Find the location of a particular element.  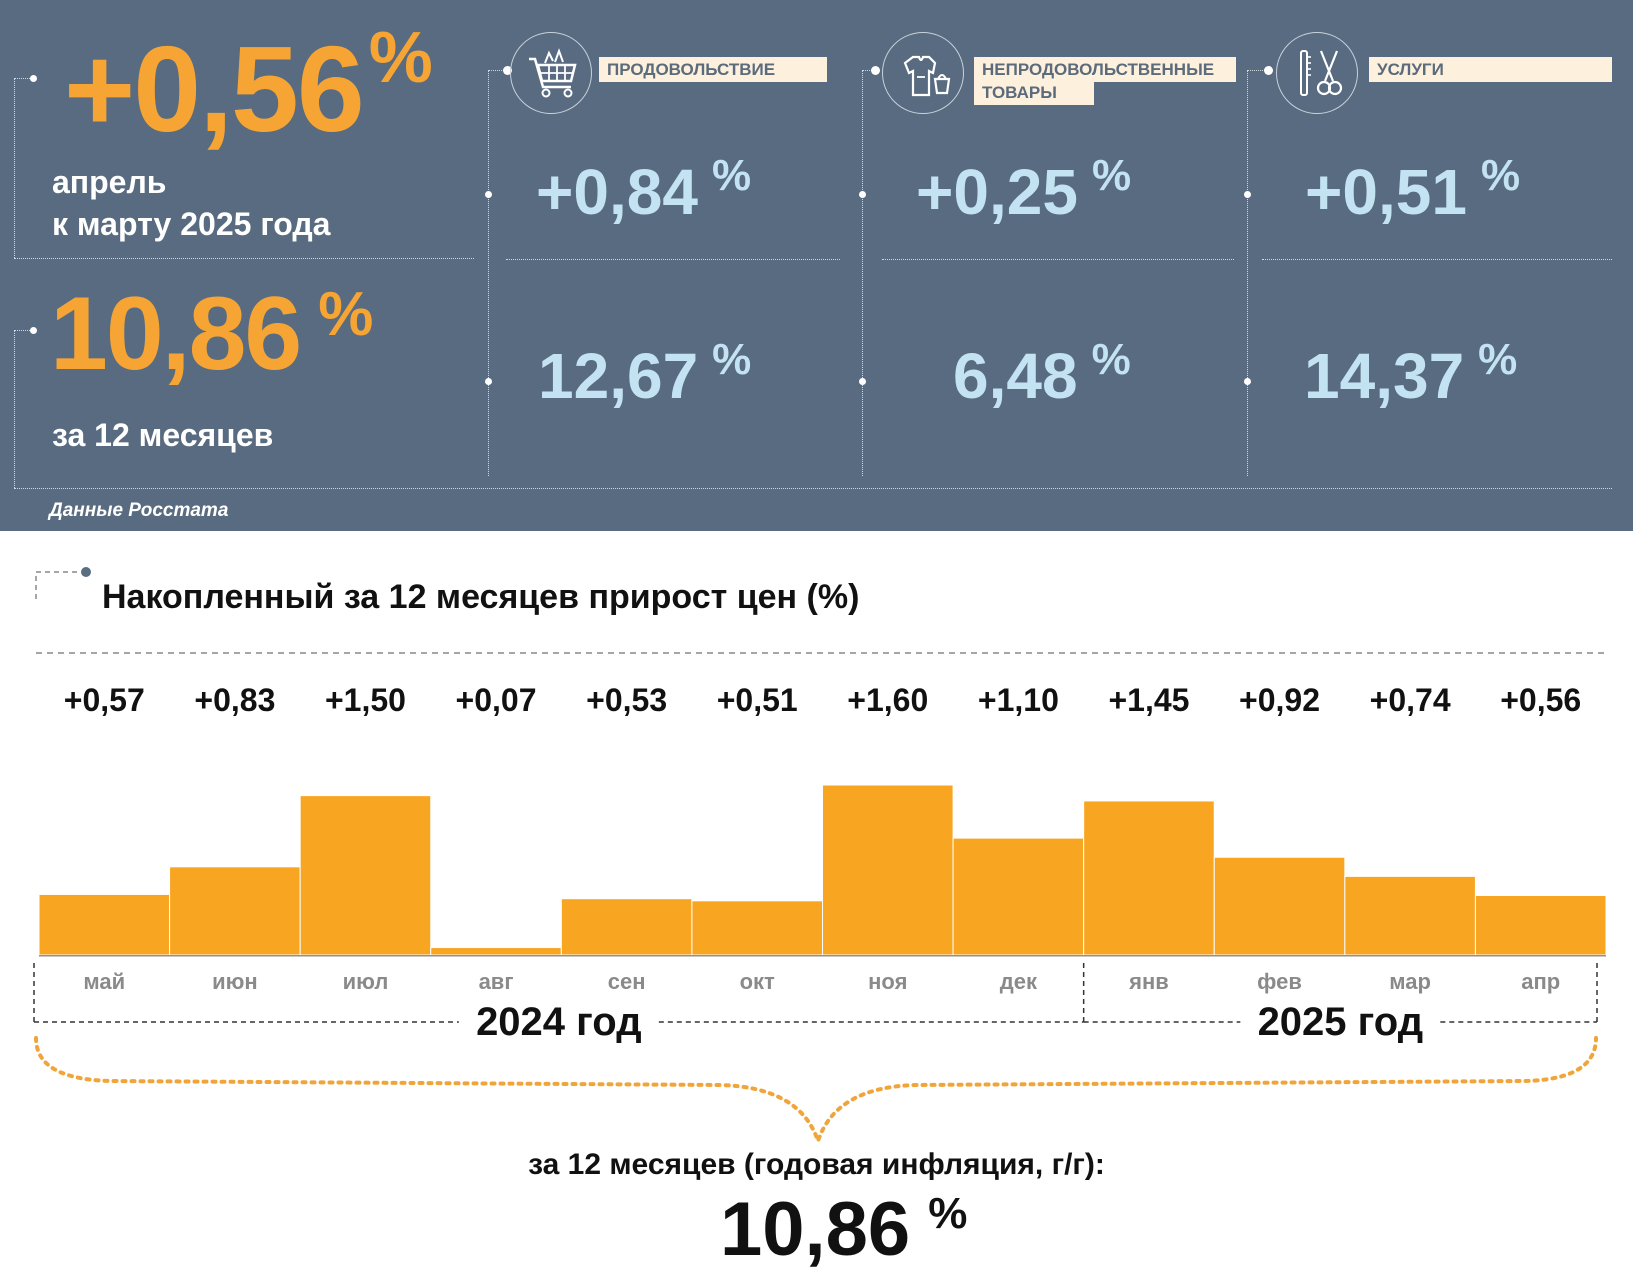

chart-bars is located at coordinates (822, 870).